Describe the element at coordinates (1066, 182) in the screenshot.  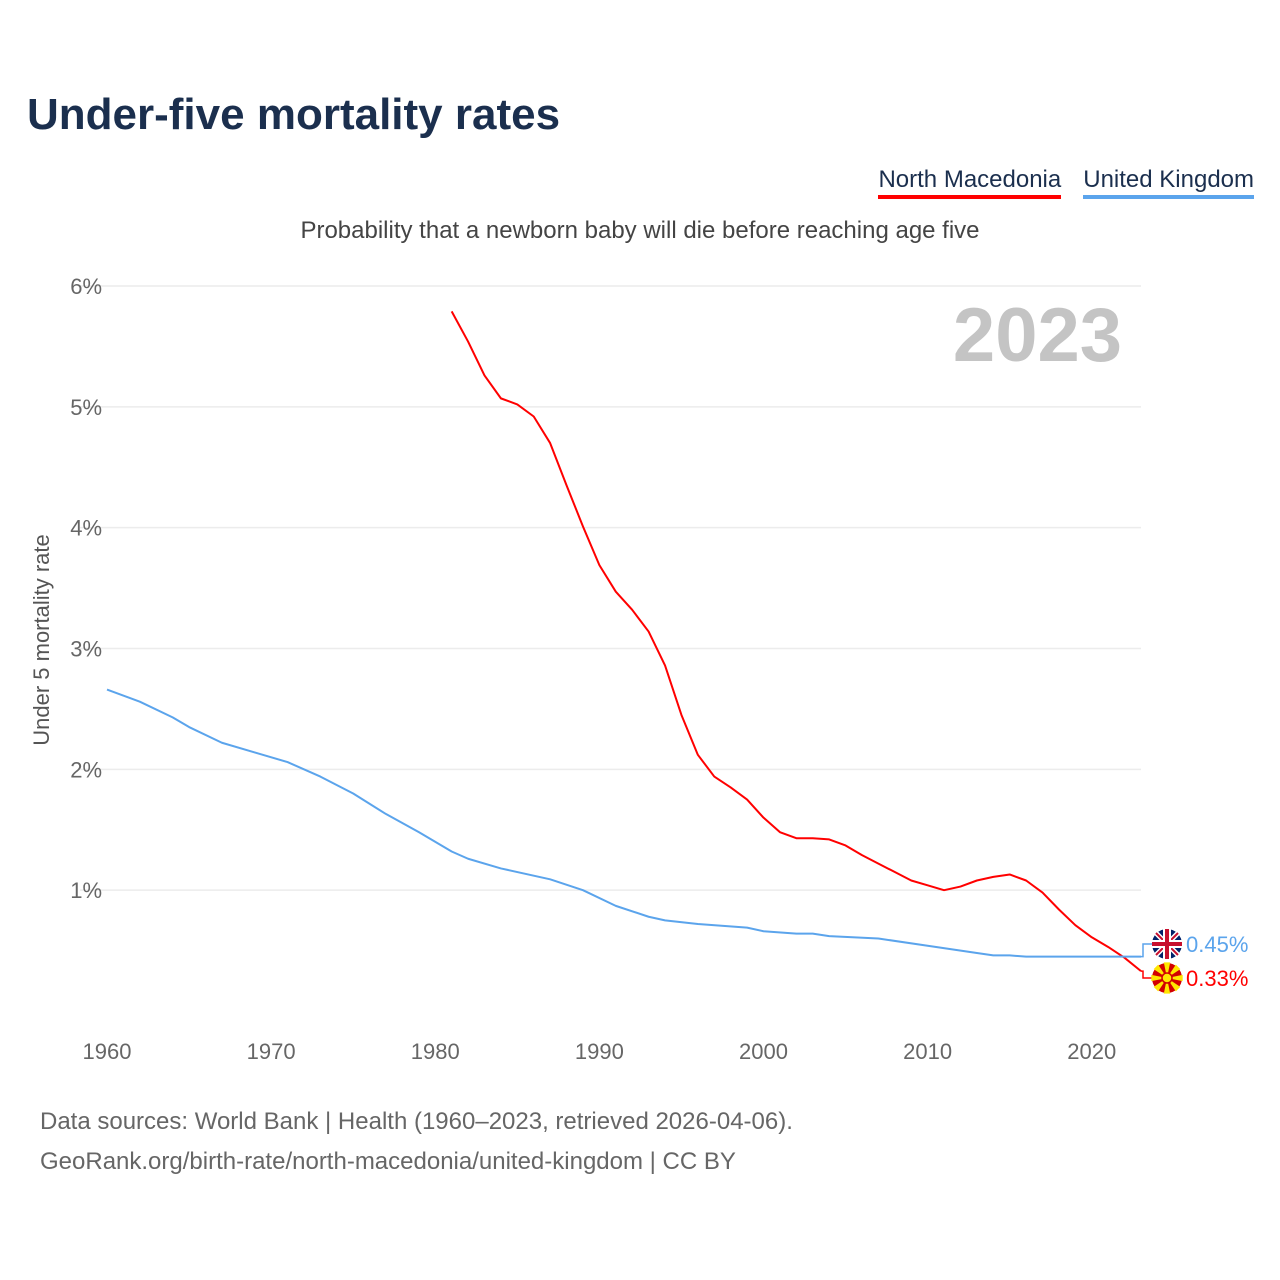
I see `legend: North Macedonia United Kingdom` at that location.